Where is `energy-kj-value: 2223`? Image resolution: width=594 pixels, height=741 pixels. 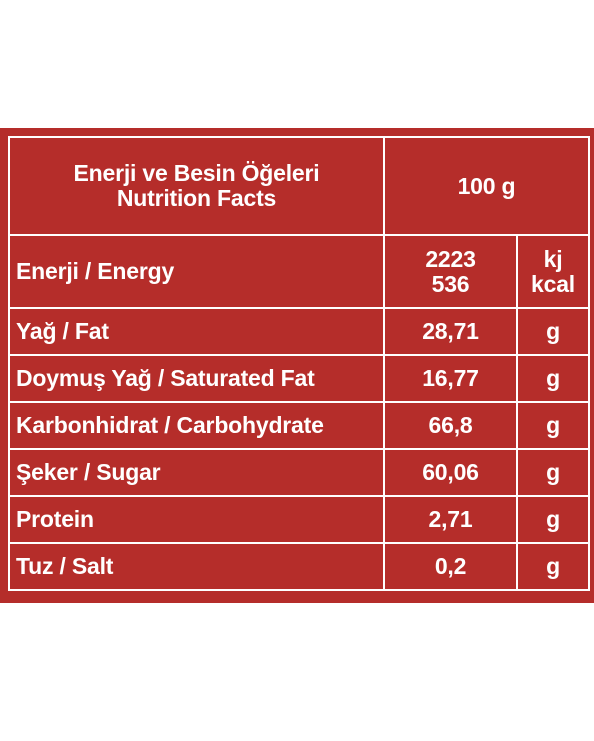 energy-kj-value: 2223 is located at coordinates (450, 258).